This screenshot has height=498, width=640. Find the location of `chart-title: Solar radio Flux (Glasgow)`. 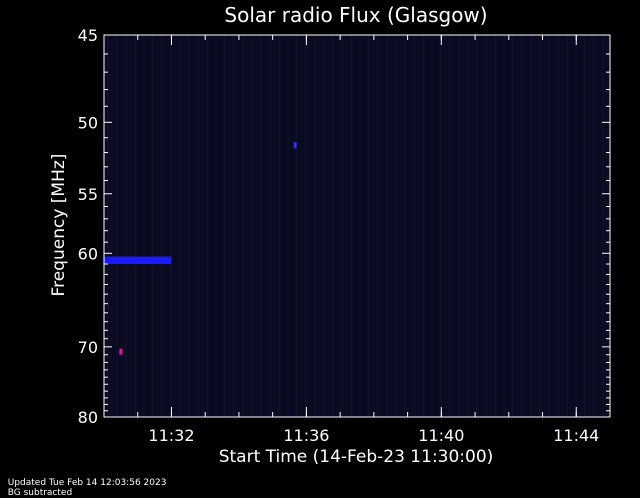

chart-title: Solar radio Flux (Glasgow) is located at coordinates (355, 15).